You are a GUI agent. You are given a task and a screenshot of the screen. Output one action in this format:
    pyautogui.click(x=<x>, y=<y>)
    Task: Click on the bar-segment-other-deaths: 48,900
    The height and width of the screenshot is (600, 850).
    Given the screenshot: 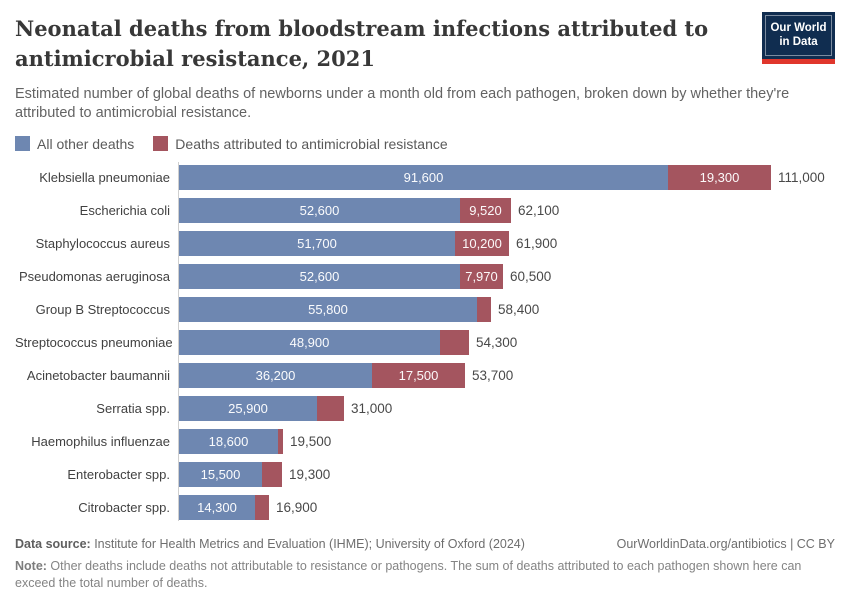 What is the action you would take?
    pyautogui.click(x=309, y=342)
    